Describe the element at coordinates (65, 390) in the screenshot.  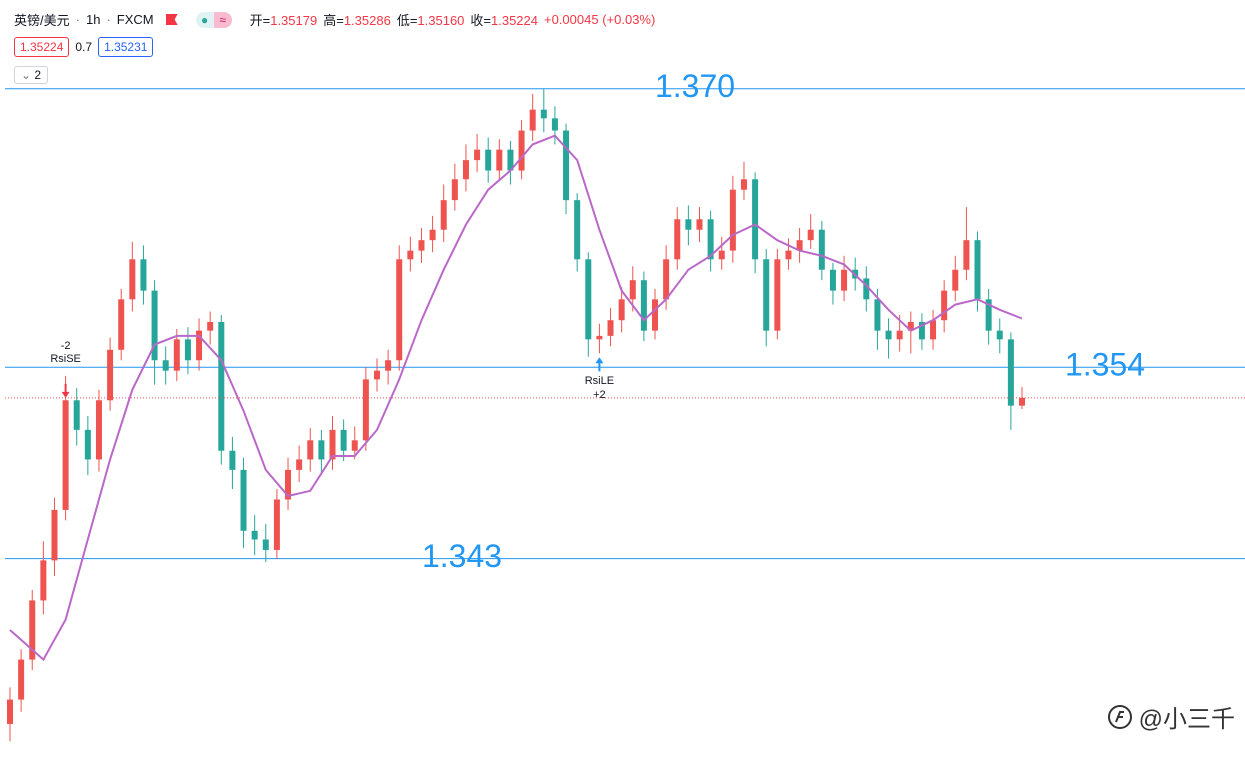
I see `signal-arrow` at that location.